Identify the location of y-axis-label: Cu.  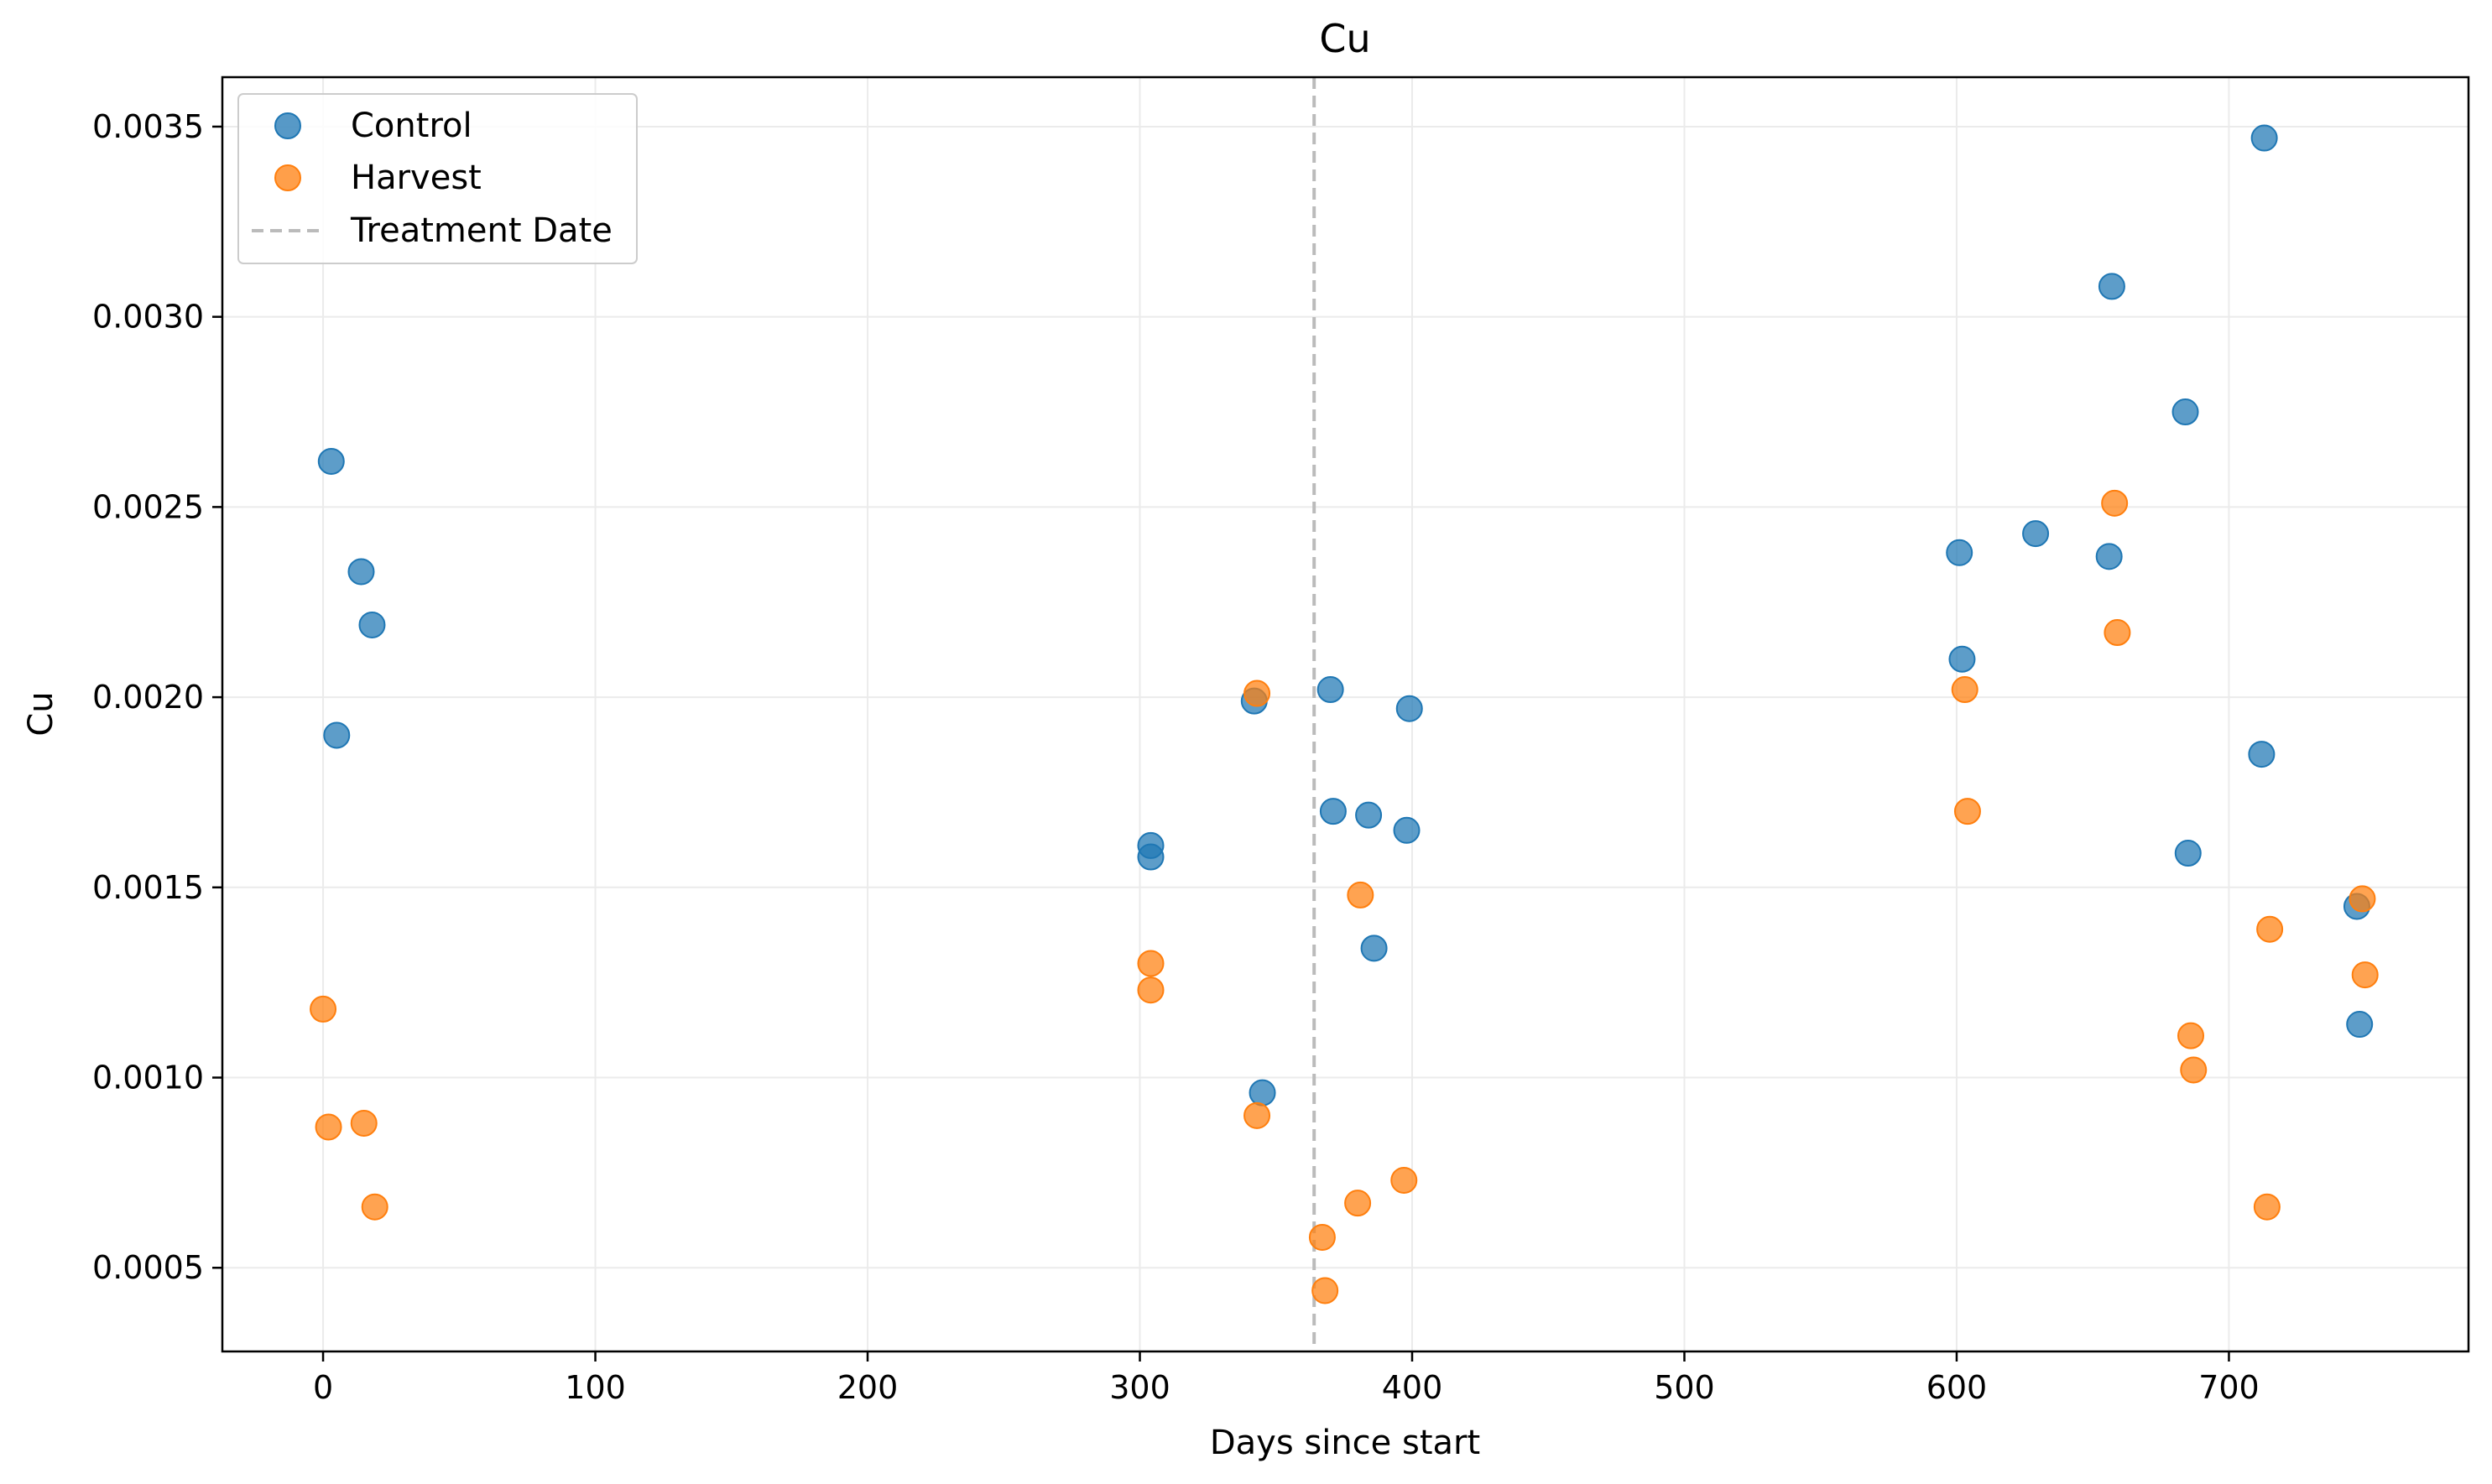
(41, 713).